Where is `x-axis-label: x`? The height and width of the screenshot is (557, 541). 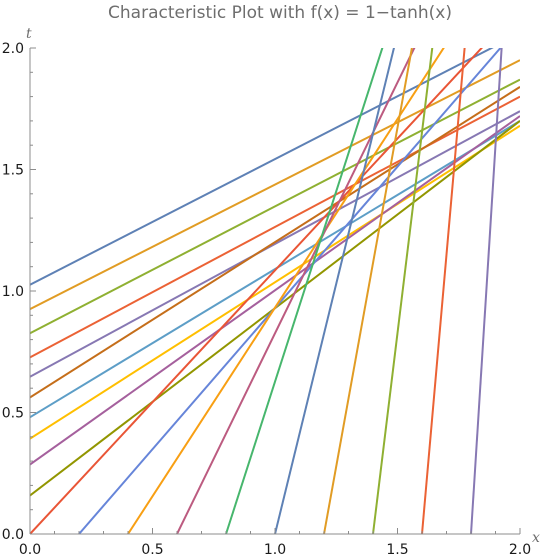 x-axis-label: x is located at coordinates (536, 538).